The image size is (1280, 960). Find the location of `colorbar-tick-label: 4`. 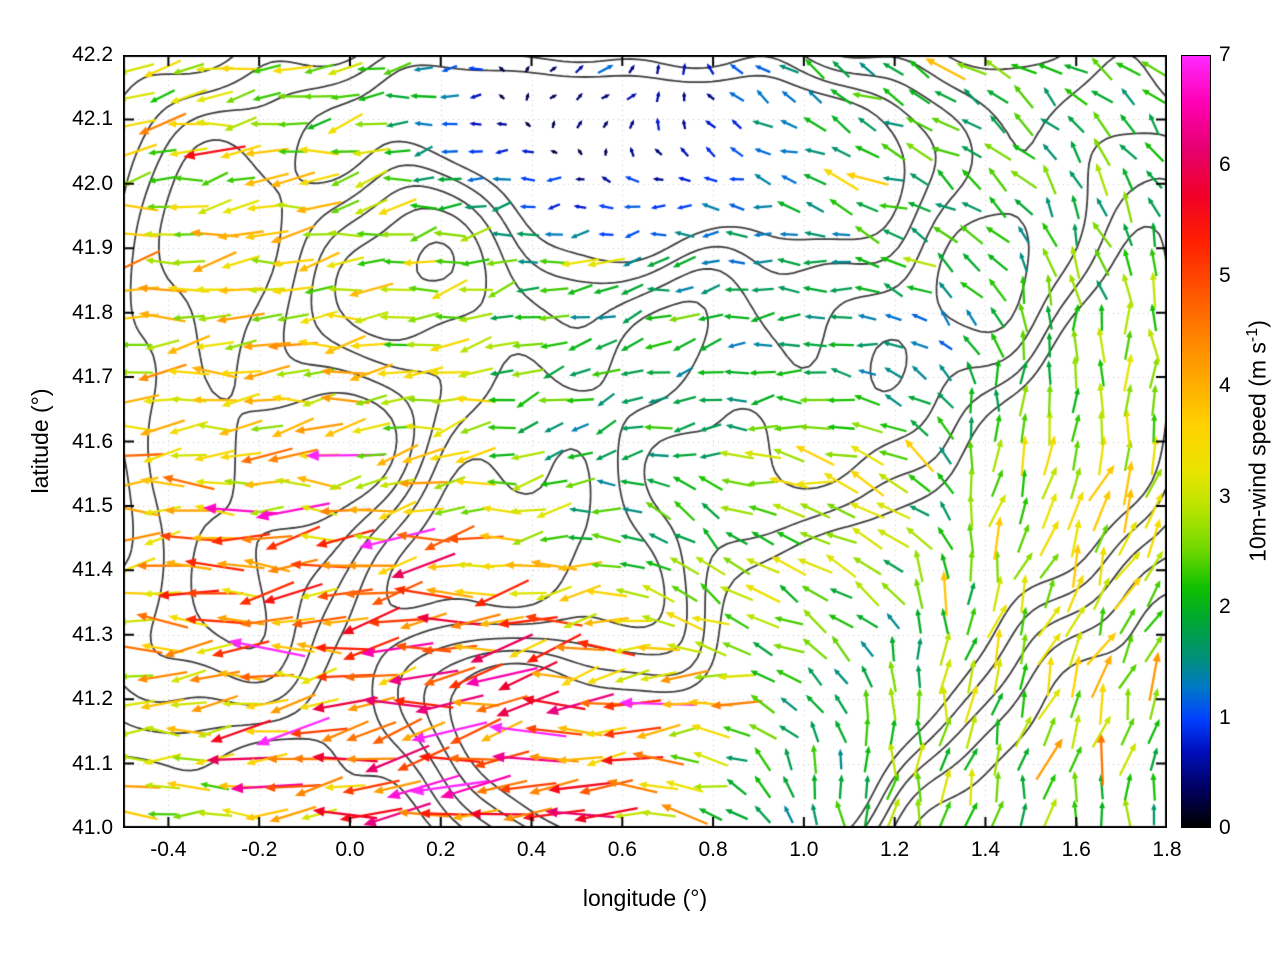

colorbar-tick-label: 4 is located at coordinates (1225, 386).